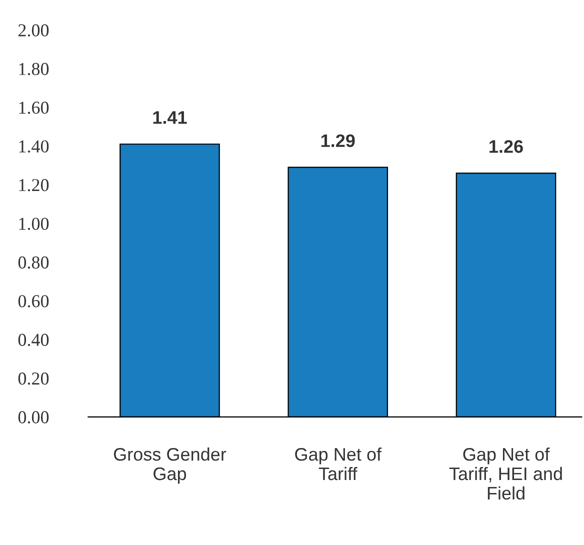  Describe the element at coordinates (33, 417) in the screenshot. I see `y-tick-label: 0.00` at that location.